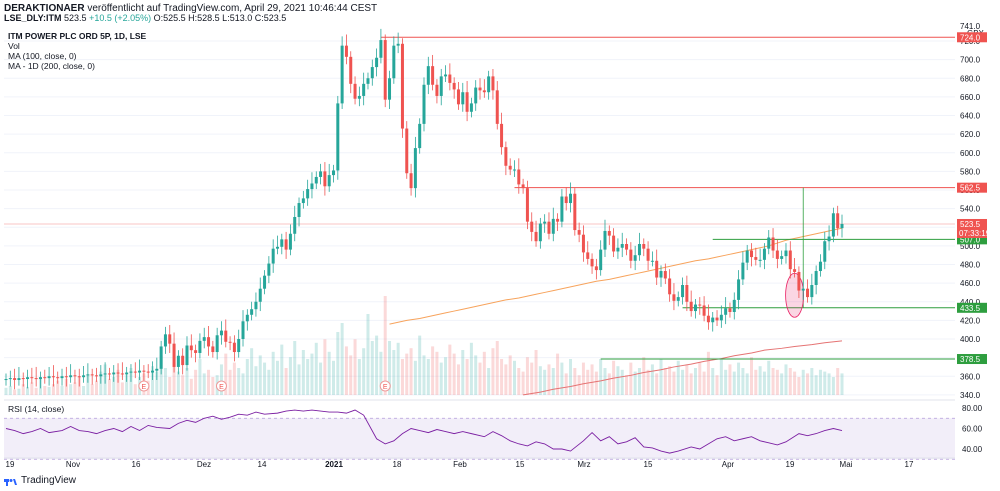 This screenshot has width=1000, height=491. Describe the element at coordinates (40, 480) in the screenshot. I see `footer: TradingView` at that location.